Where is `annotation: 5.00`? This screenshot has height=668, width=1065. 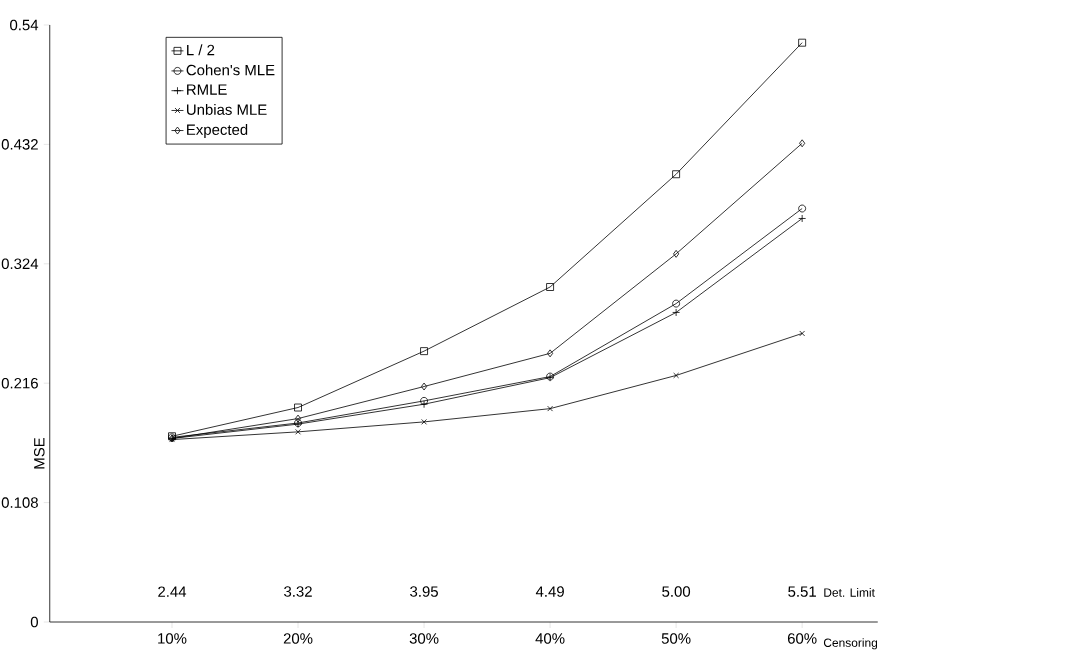
annotation: 5.00 is located at coordinates (676, 591).